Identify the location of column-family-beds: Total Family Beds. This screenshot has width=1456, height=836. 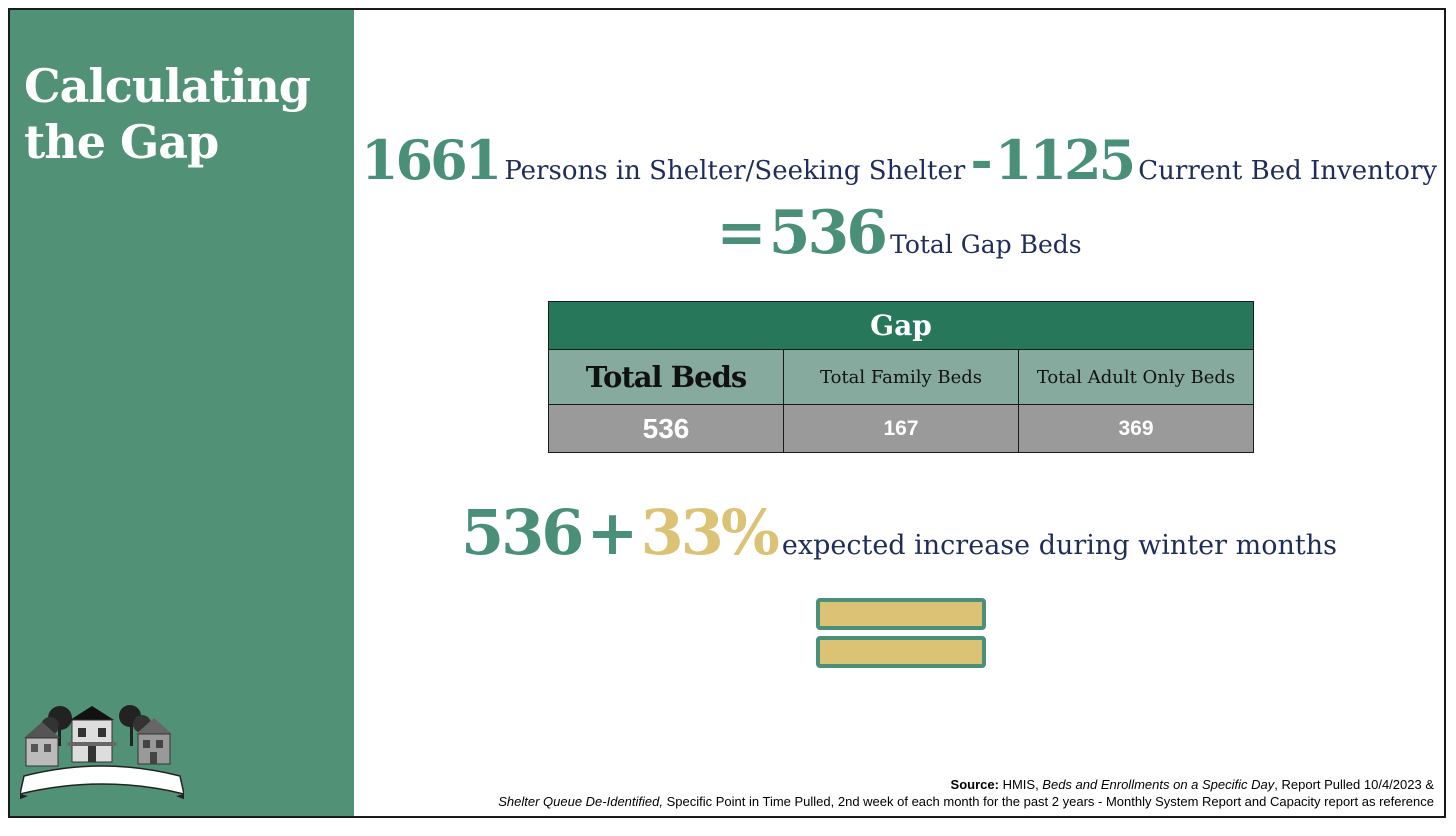
(901, 377).